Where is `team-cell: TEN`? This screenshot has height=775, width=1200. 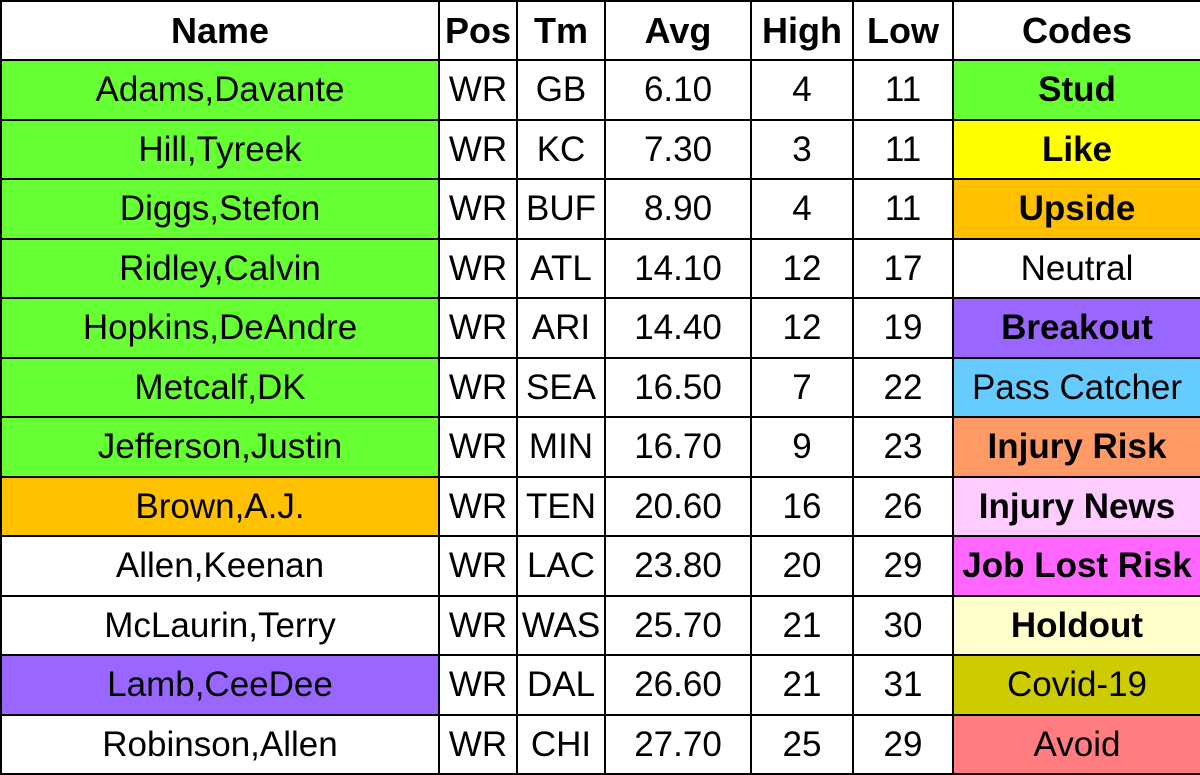
team-cell: TEN is located at coordinates (561, 506).